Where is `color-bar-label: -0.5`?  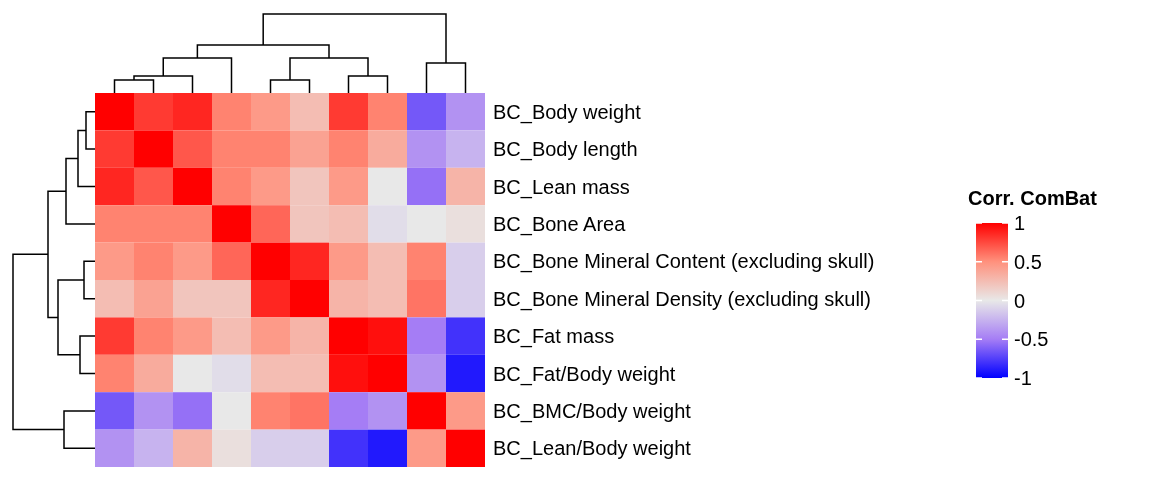
color-bar-label: -0.5 is located at coordinates (1031, 339).